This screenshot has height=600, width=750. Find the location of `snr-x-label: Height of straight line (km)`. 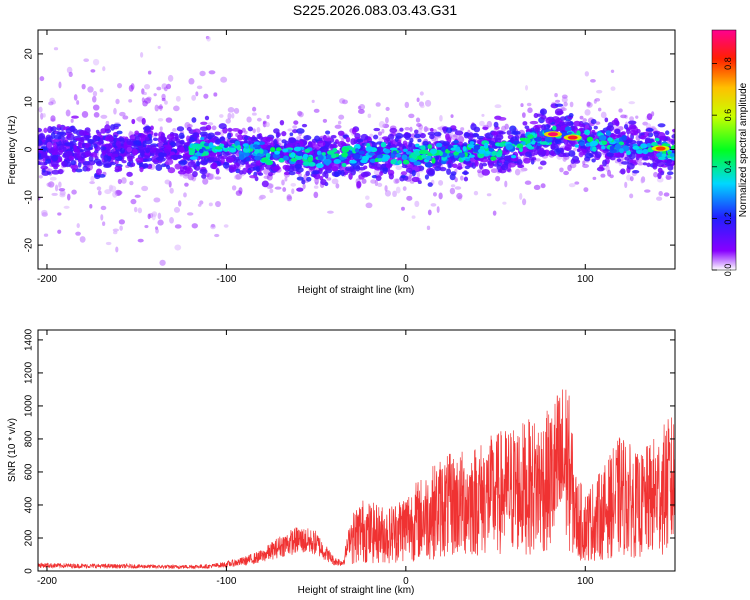

snr-x-label: Height of straight line (km) is located at coordinates (356, 590).